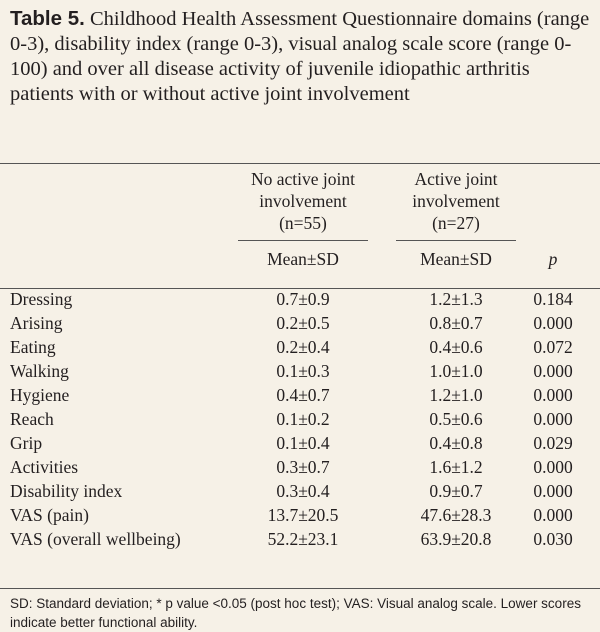 This screenshot has width=600, height=632. I want to click on cell: 0.2±0.5, so click(303, 323).